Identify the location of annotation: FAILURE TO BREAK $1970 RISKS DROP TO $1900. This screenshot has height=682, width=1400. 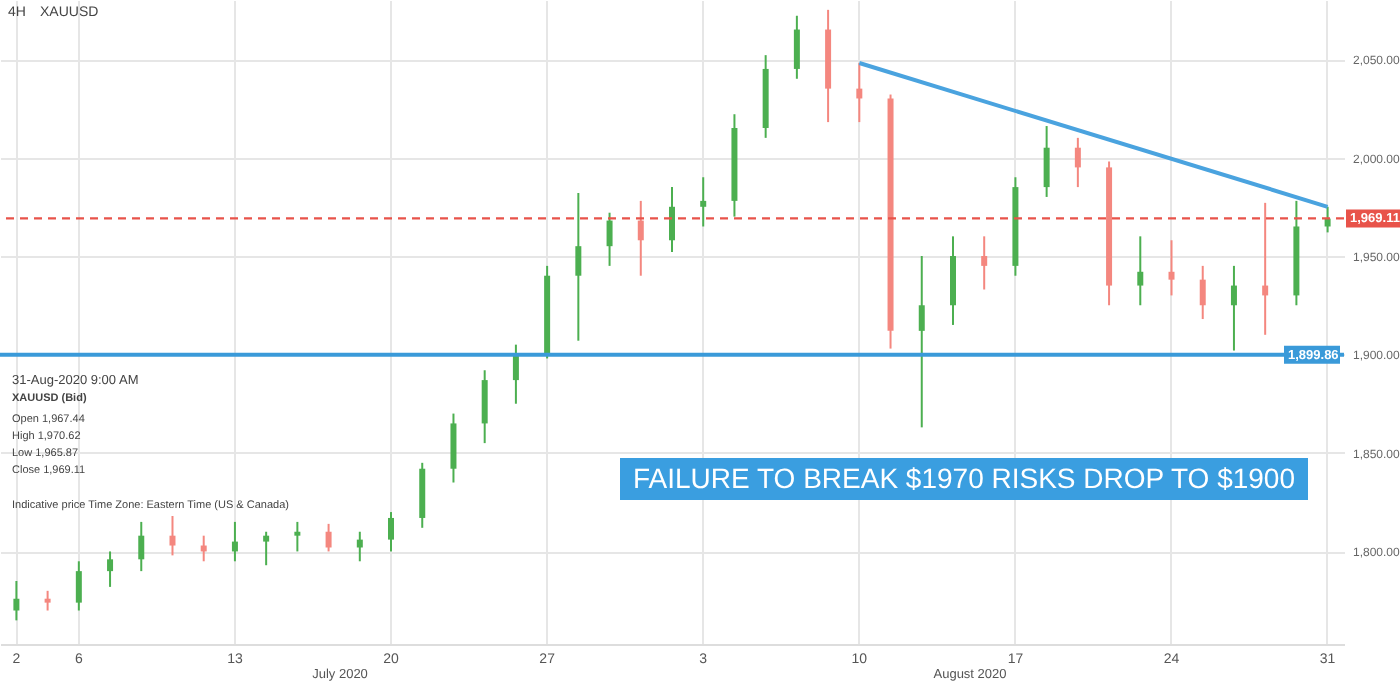
(964, 478).